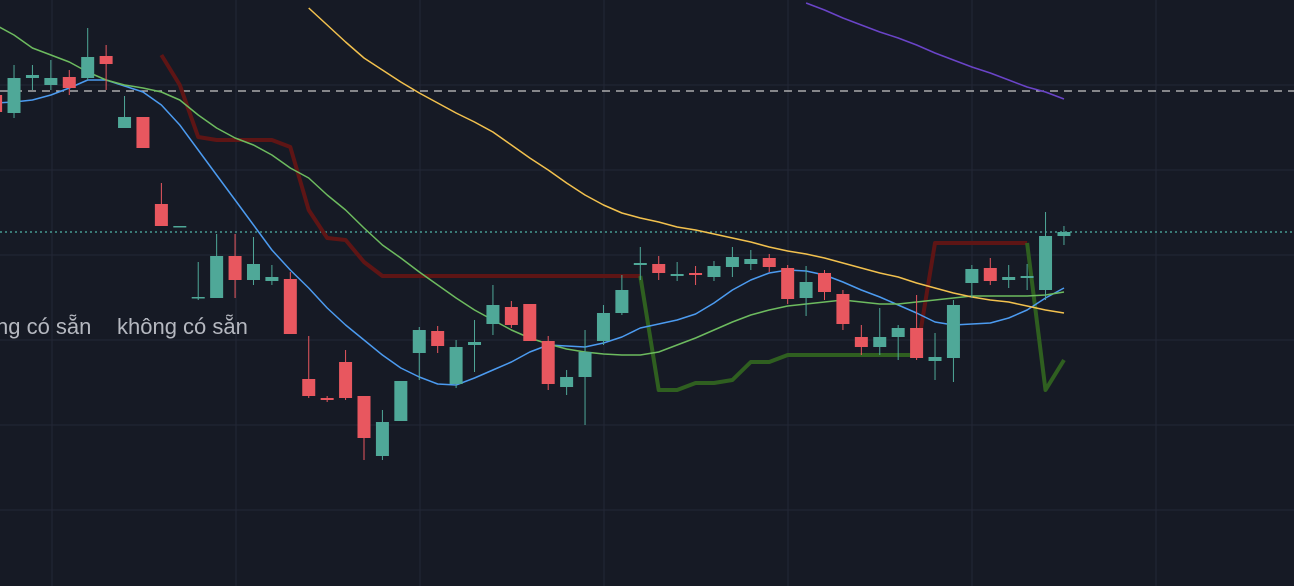 The image size is (1294, 586). I want to click on annotation: ng có sẵn, so click(45, 326).